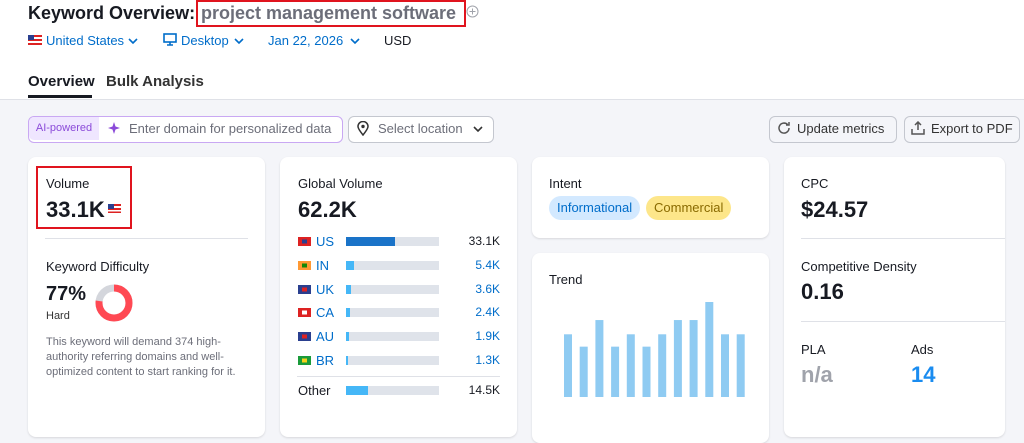 This screenshot has width=1024, height=443. I want to click on volume-value: 1.3K, so click(487, 360).